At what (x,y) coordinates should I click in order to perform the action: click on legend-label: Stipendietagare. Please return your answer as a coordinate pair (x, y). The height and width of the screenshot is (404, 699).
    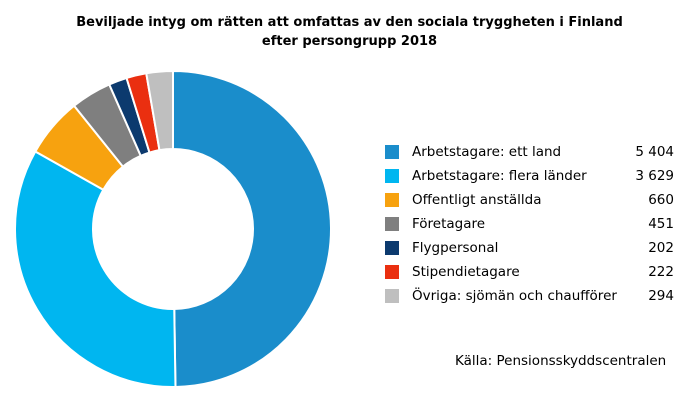
    Looking at the image, I should click on (466, 272).